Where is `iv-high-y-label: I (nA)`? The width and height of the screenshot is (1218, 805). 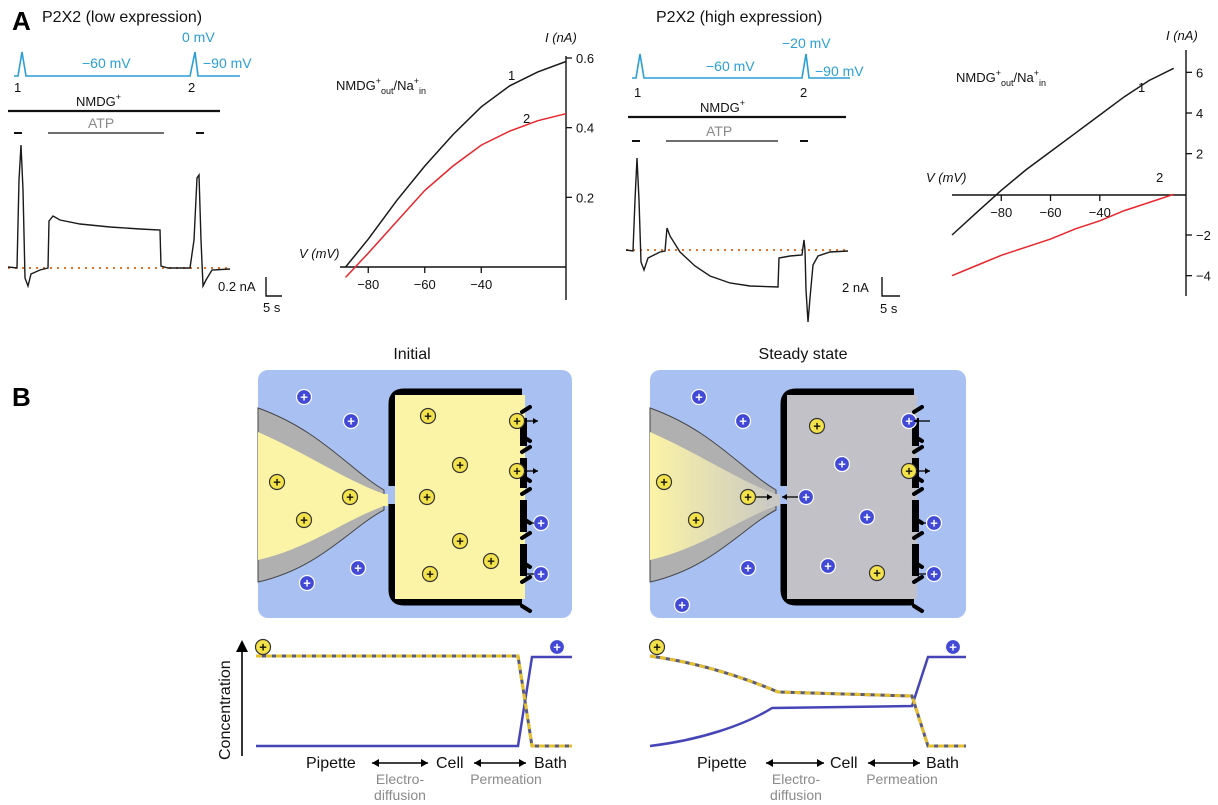
iv-high-y-label: I (nA) is located at coordinates (1182, 35).